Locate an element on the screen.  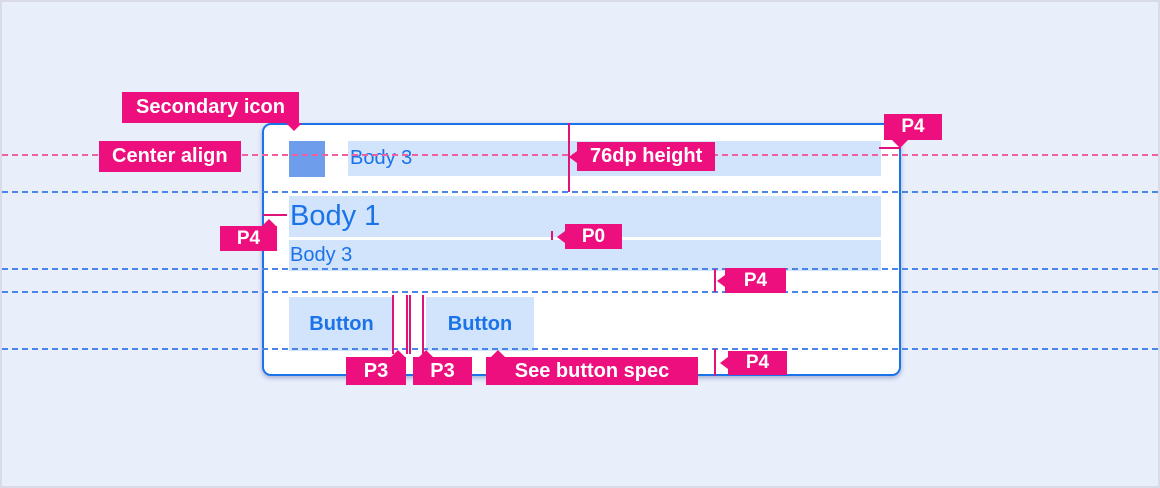
p0-label-text: P0 is located at coordinates (593, 236).